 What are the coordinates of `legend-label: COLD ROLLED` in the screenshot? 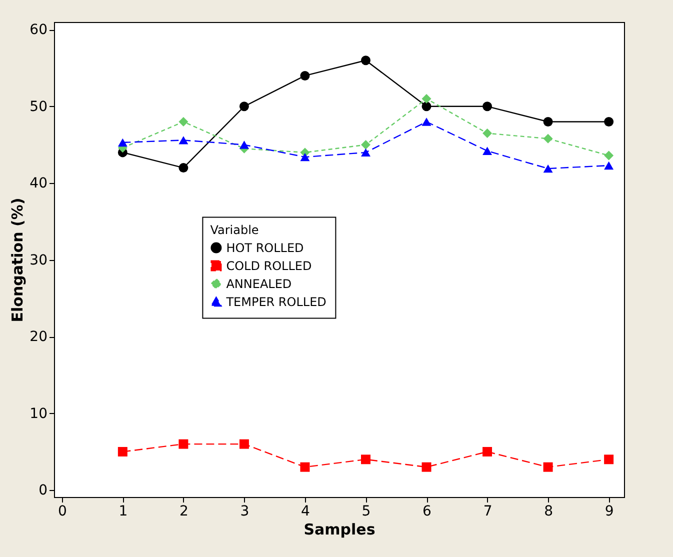 It's located at (269, 265).